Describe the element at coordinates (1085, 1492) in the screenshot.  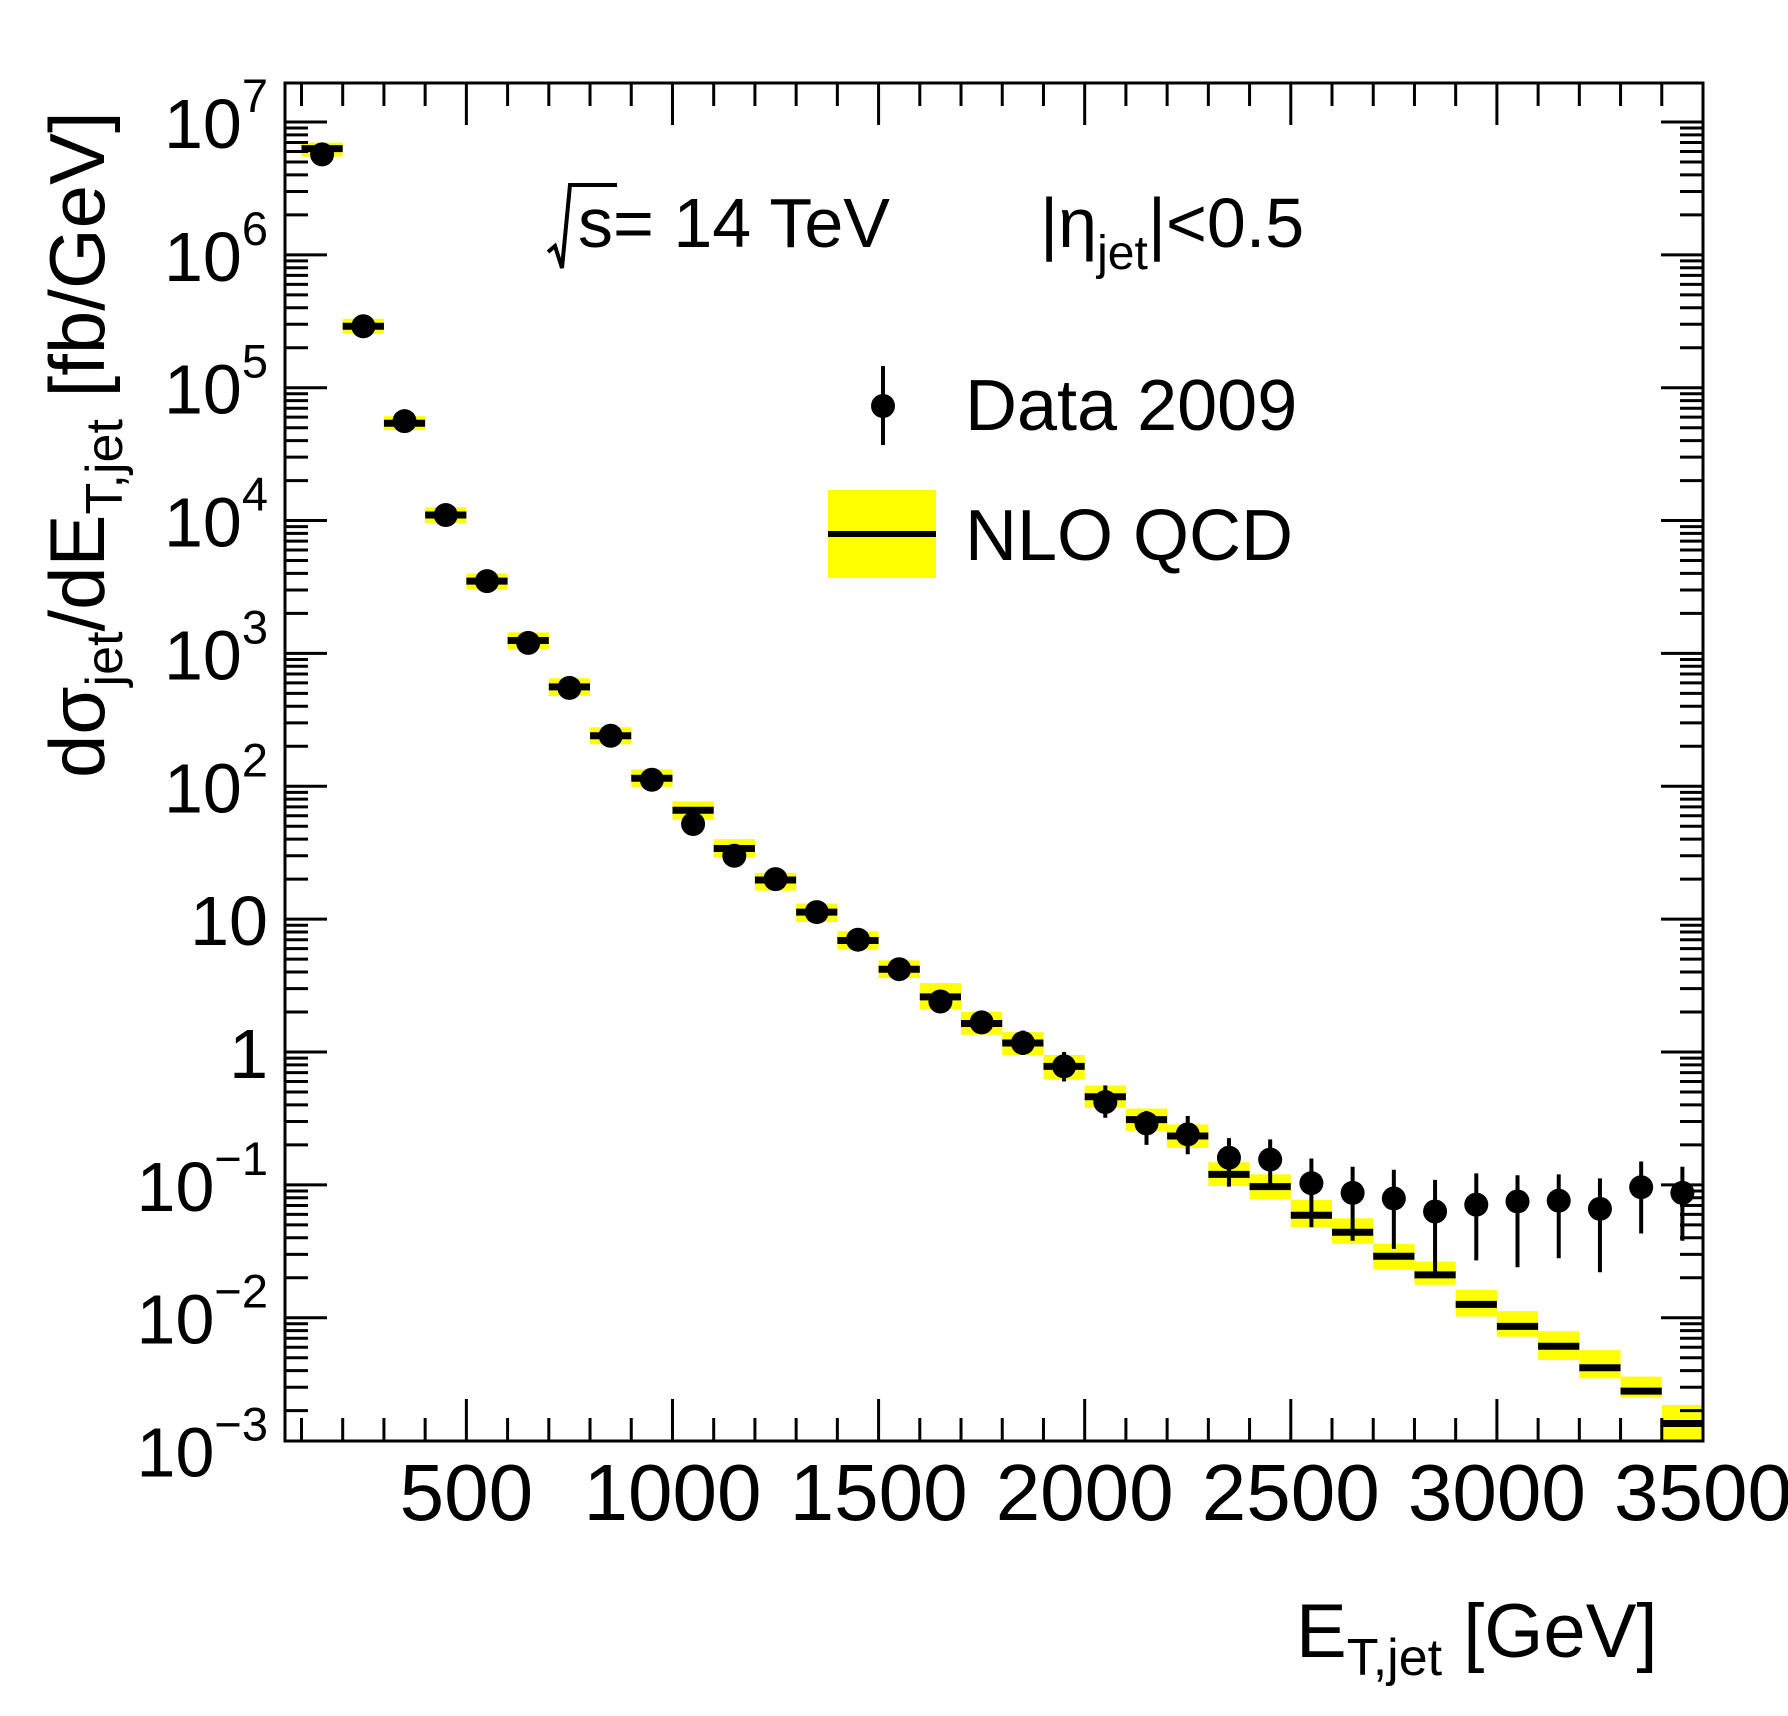
I see `x-tick-label: 2000` at that location.